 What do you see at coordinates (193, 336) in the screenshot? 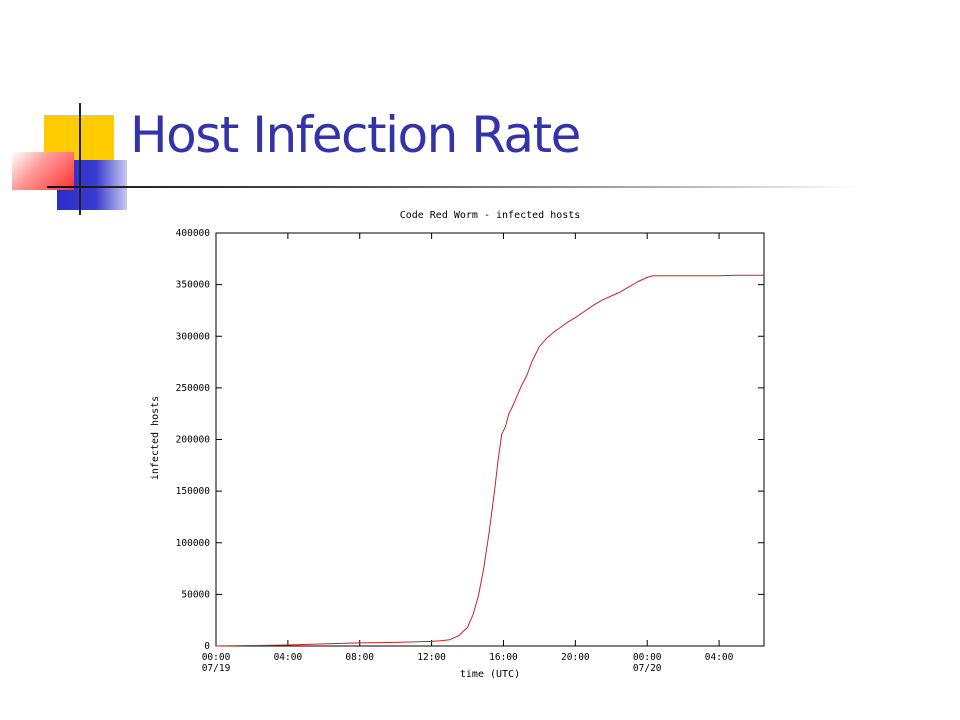
I see `y-tick-label: 300000` at bounding box center [193, 336].